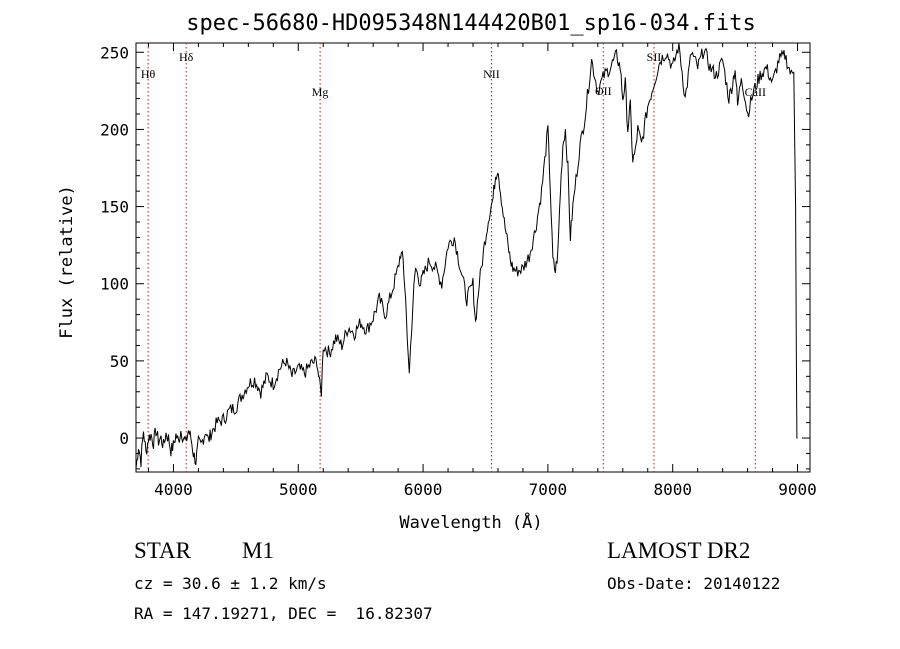 Image resolution: width=900 pixels, height=649 pixels. I want to click on x-tick-label: 4000, so click(173, 489).